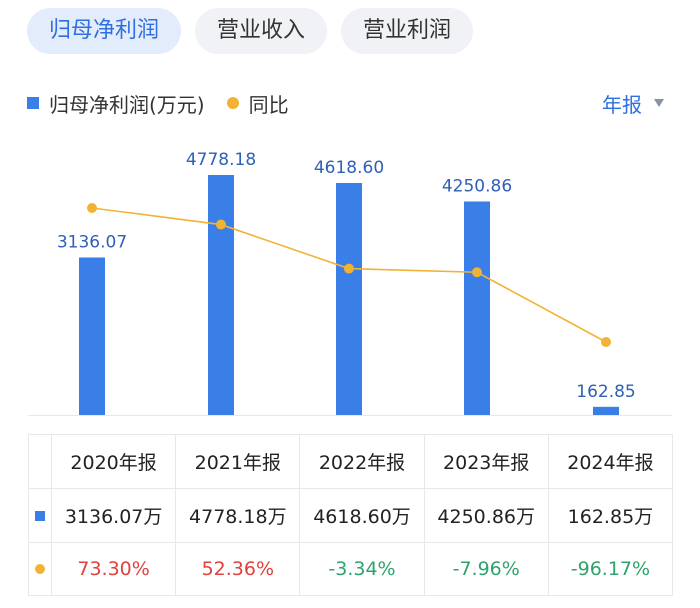 The height and width of the screenshot is (608, 700). What do you see at coordinates (237, 569) in the screenshot?
I see `table-yoy-cell: 52.36%` at bounding box center [237, 569].